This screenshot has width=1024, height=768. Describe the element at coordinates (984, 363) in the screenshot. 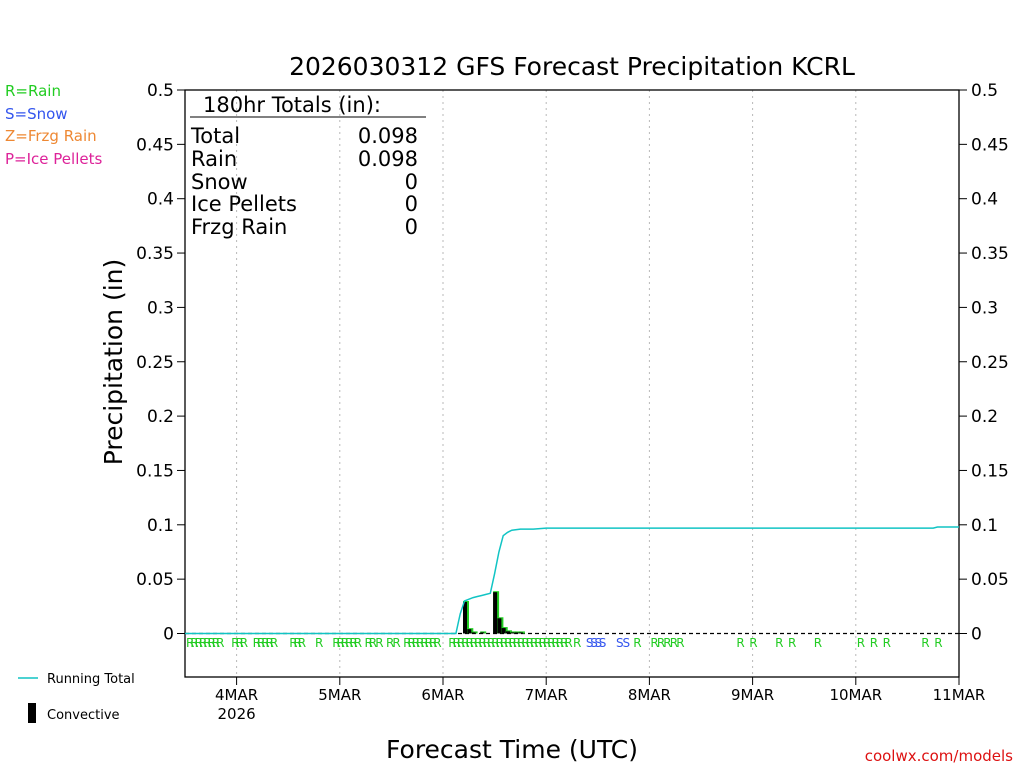

I see `y-axis-right: 0 0.05 0.1 0.15 0.2 0.25 0.3 0.35 0.4 0.45 0.5` at that location.